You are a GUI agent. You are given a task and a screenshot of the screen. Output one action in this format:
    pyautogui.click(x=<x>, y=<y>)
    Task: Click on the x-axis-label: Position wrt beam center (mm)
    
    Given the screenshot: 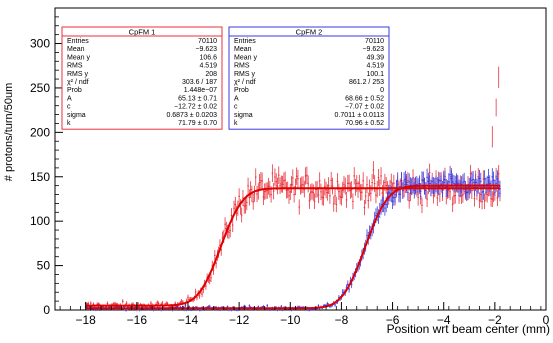 What is the action you would take?
    pyautogui.click(x=468, y=329)
    